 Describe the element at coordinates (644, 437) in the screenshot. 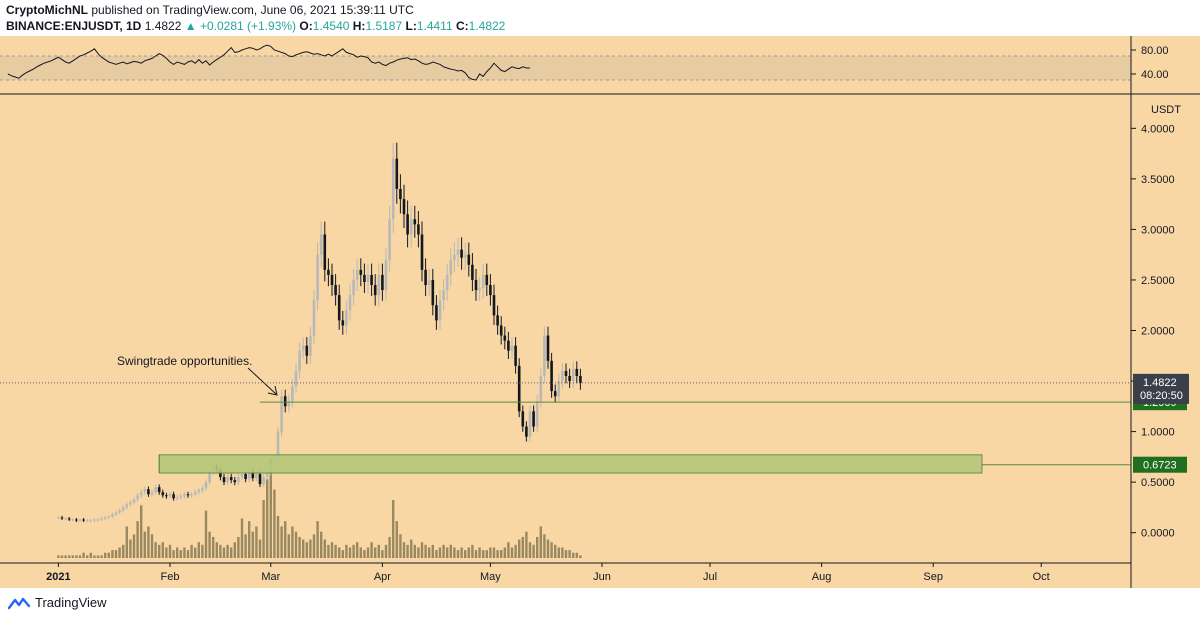

I see `support-levels` at that location.